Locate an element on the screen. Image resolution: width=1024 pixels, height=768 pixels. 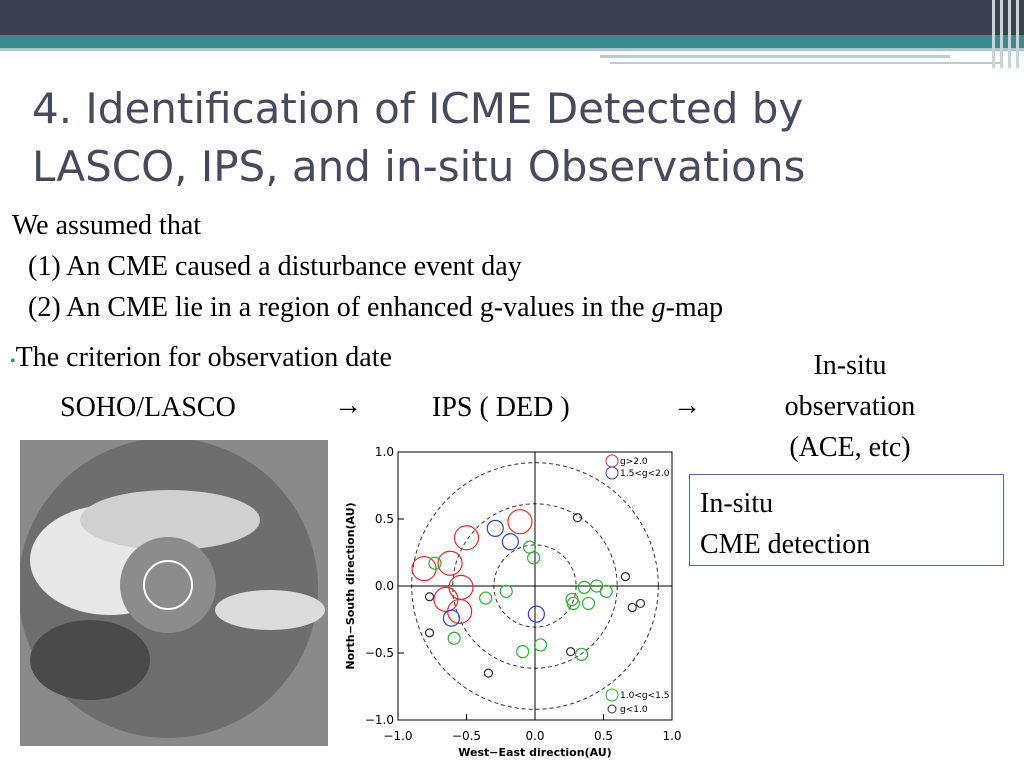
text: observation is located at coordinates (850, 406).